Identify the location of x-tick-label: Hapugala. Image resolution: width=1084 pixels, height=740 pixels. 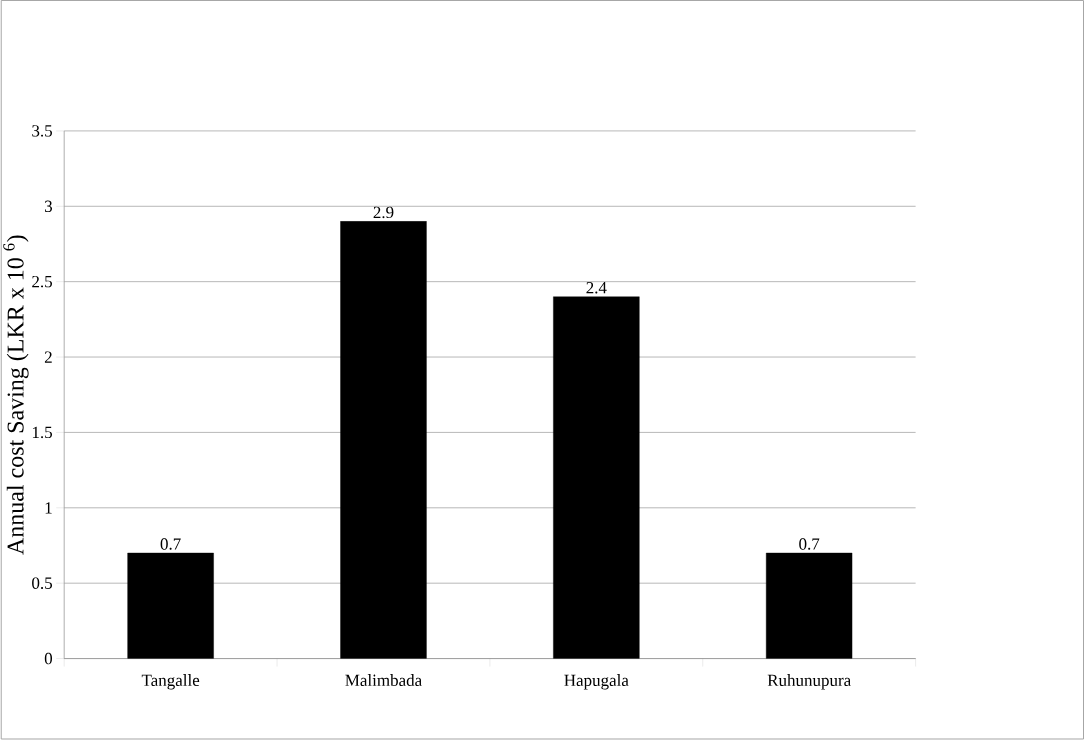
(596, 682).